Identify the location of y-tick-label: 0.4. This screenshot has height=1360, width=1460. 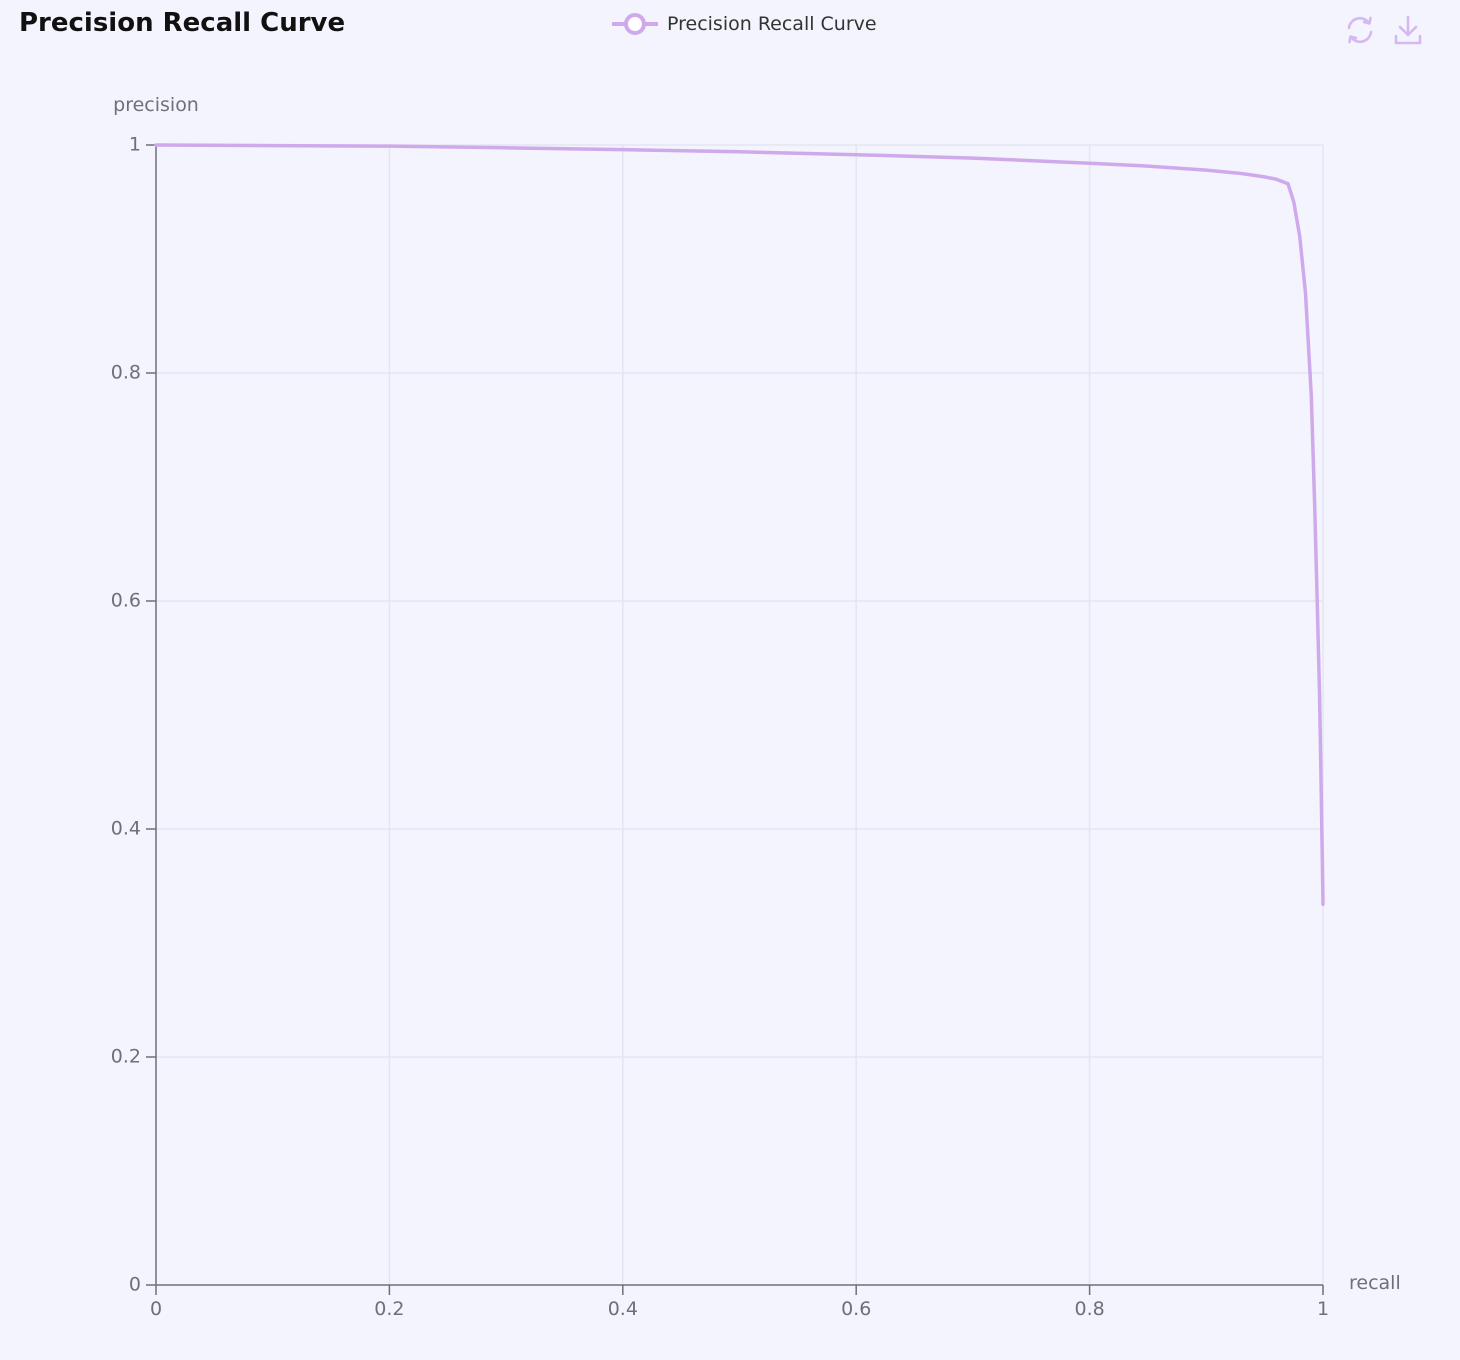
(126, 829).